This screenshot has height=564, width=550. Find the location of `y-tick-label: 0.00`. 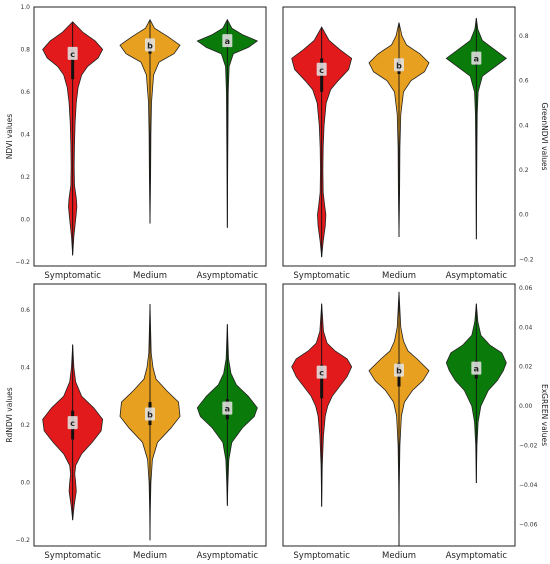

y-tick-label: 0.00 is located at coordinates (526, 406).